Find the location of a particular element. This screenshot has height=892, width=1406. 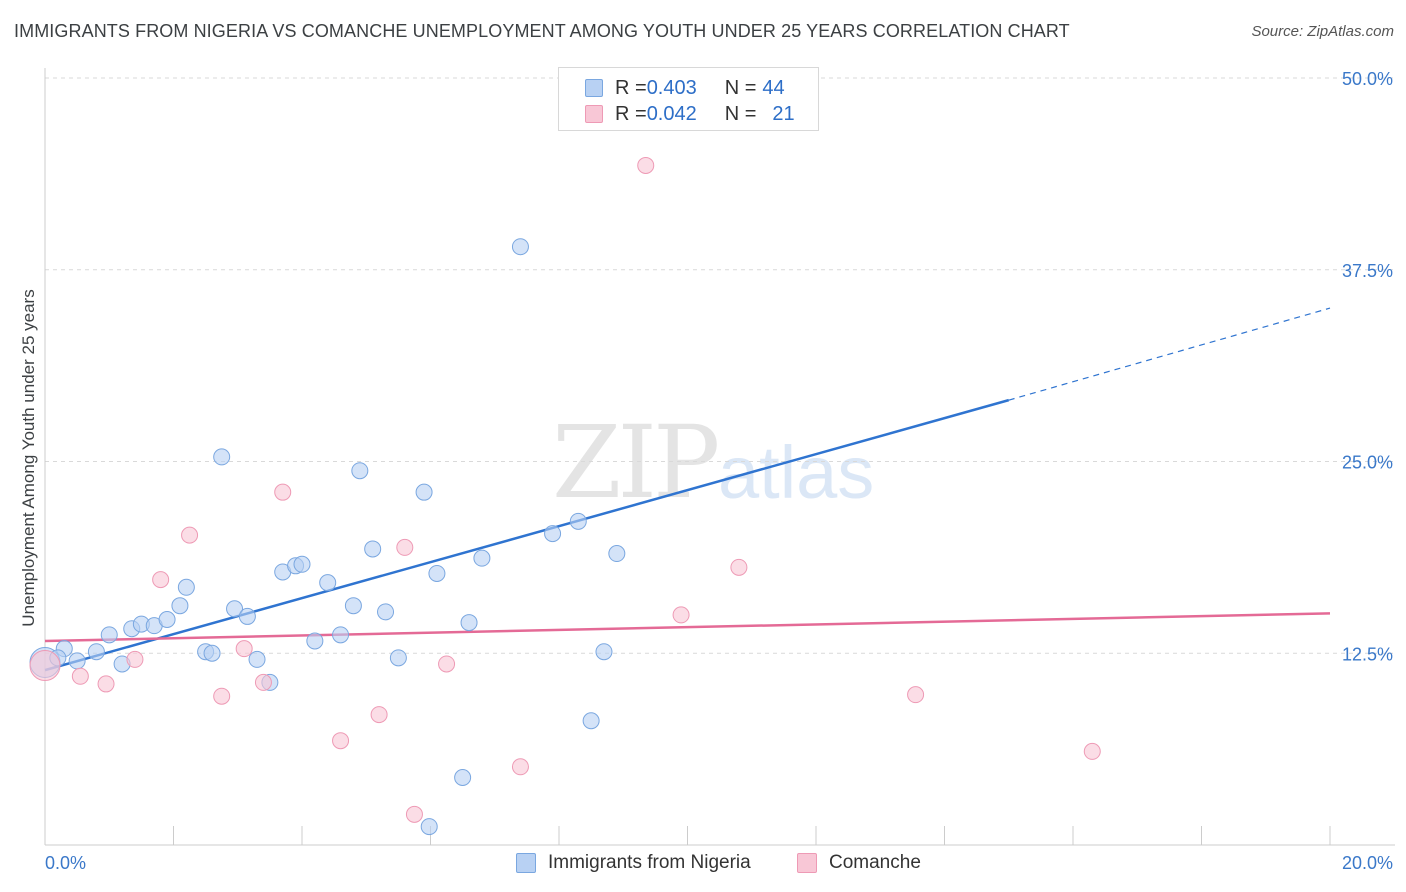

x-tick-label: 20.0% is located at coordinates (1367, 863).